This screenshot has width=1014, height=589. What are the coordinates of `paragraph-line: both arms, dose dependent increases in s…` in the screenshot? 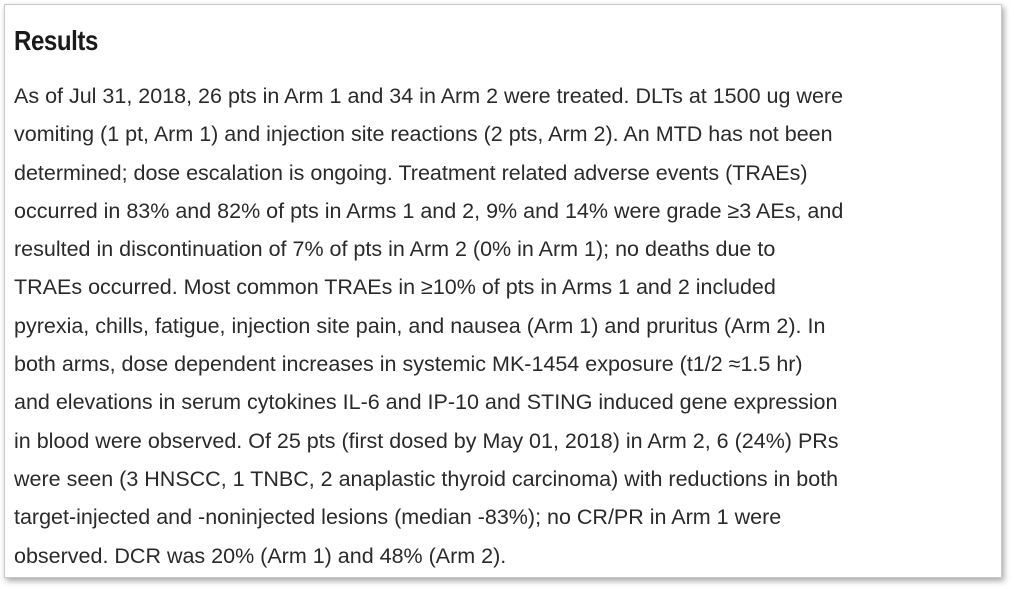 It's located at (408, 364).